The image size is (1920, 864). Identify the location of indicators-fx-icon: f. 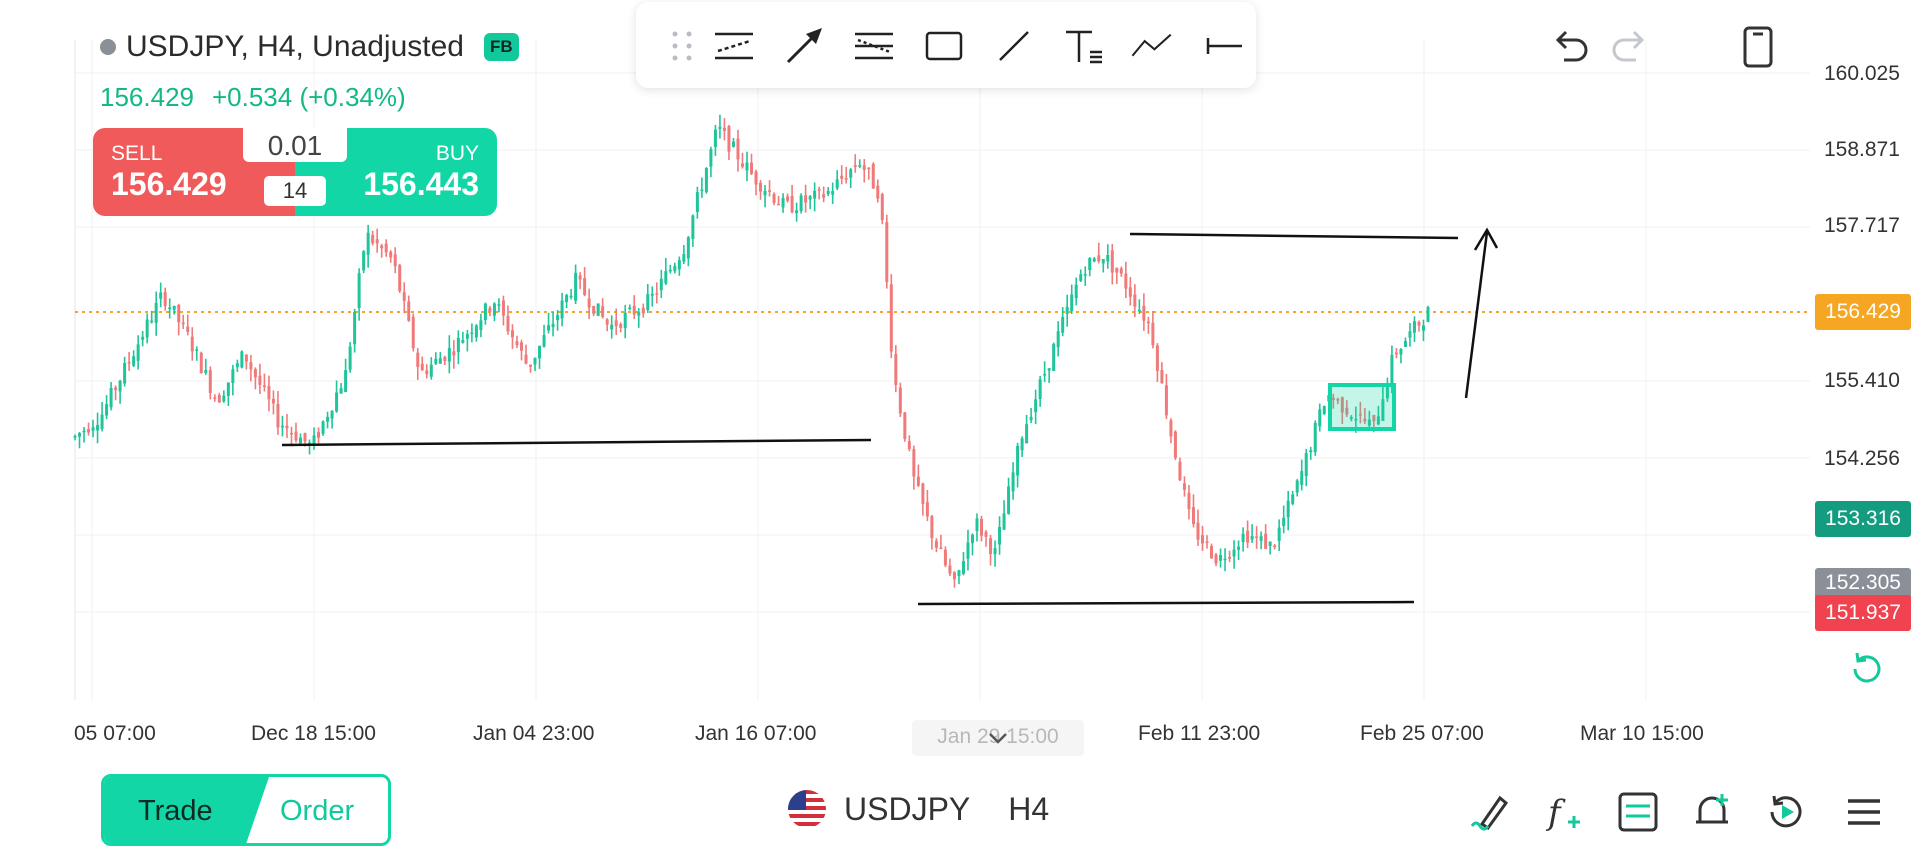
(1564, 812).